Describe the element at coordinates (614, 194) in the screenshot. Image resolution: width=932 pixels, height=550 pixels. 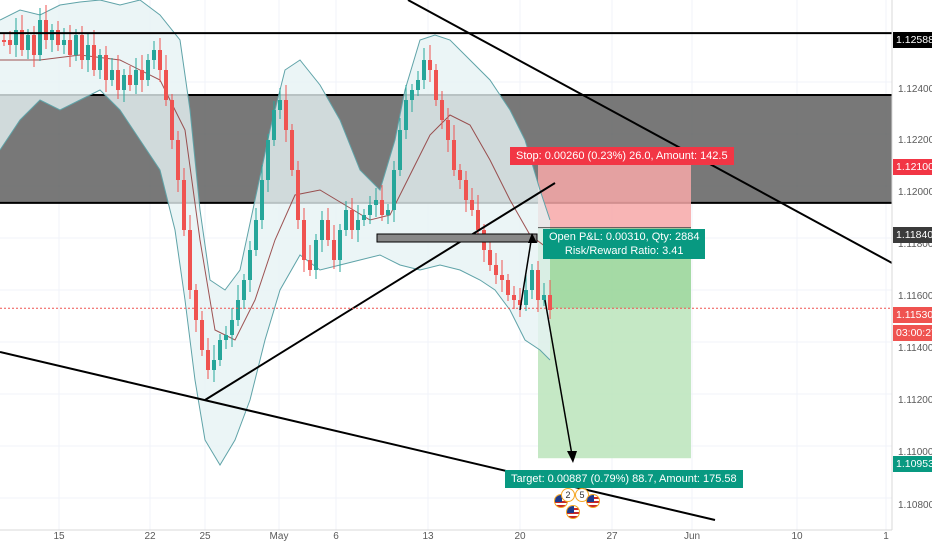
I see `stop-loss-zone` at that location.